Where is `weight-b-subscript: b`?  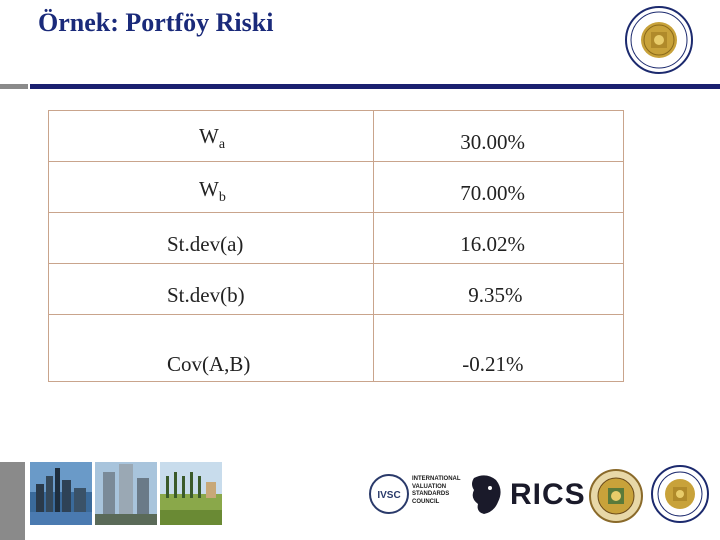 weight-b-subscript: b is located at coordinates (222, 197).